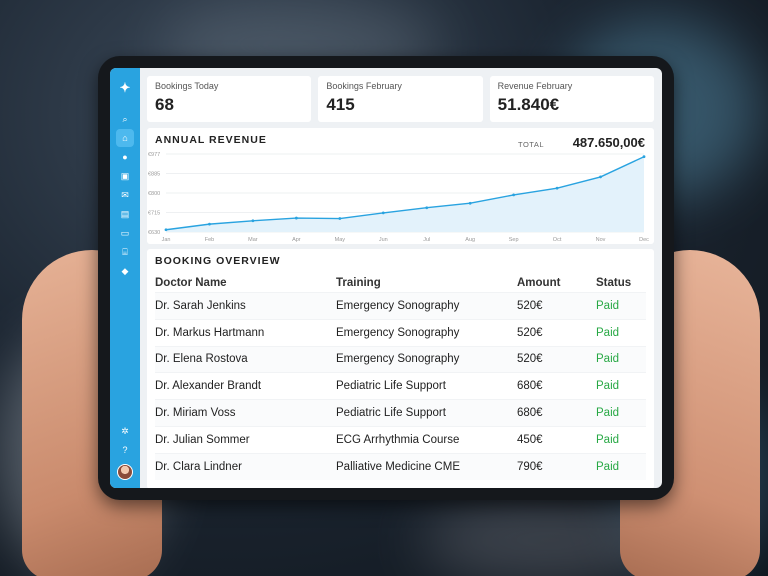 This screenshot has width=768, height=576. What do you see at coordinates (125, 194) in the screenshot?
I see `mail-icon: ✉` at bounding box center [125, 194].